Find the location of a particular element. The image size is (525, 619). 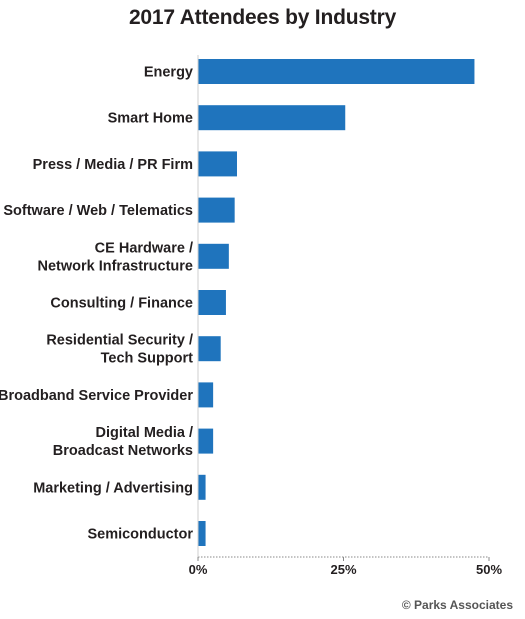

chart-title: 2017 Attendees by Industry is located at coordinates (262, 17).